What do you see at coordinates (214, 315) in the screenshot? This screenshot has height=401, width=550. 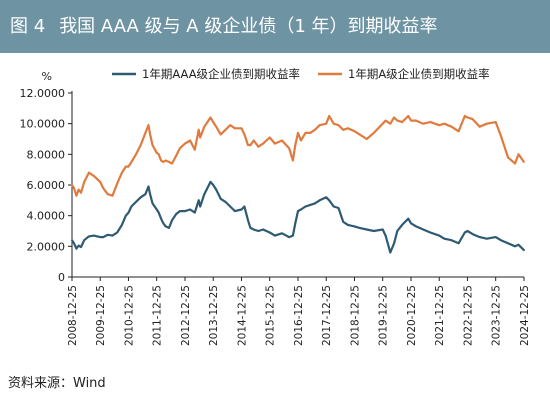 I see `x-tick-label: 2013-12-25` at bounding box center [214, 315].